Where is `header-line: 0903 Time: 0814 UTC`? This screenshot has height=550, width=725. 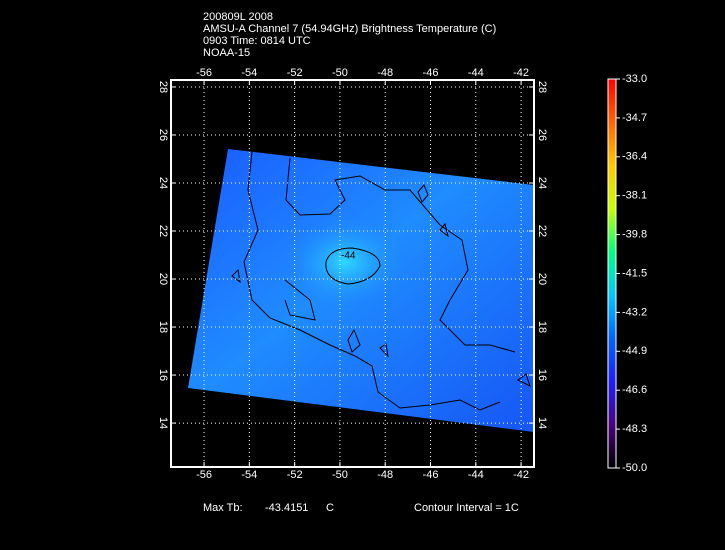
header-line: 0903 Time: 0814 UTC is located at coordinates (257, 41).